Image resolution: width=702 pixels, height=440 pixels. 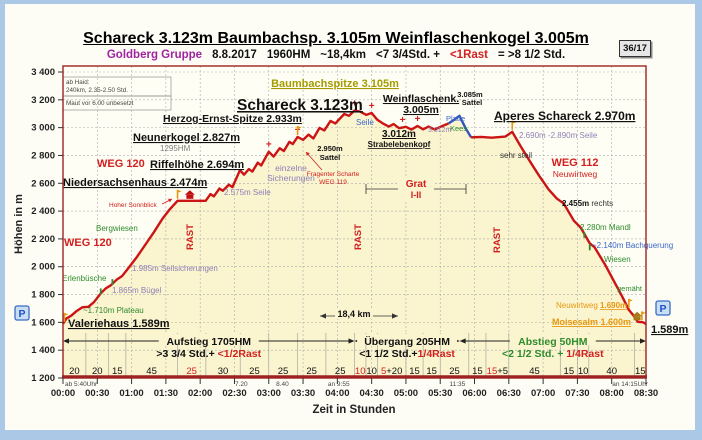 I want to click on svg-text: Niedersachsenhaus 2.474m, so click(x=135, y=183).